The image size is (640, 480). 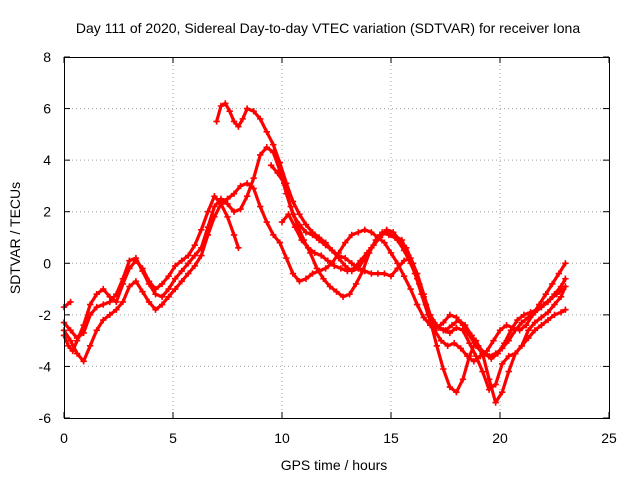 I want to click on y-tick-label: 2, so click(x=47, y=212).